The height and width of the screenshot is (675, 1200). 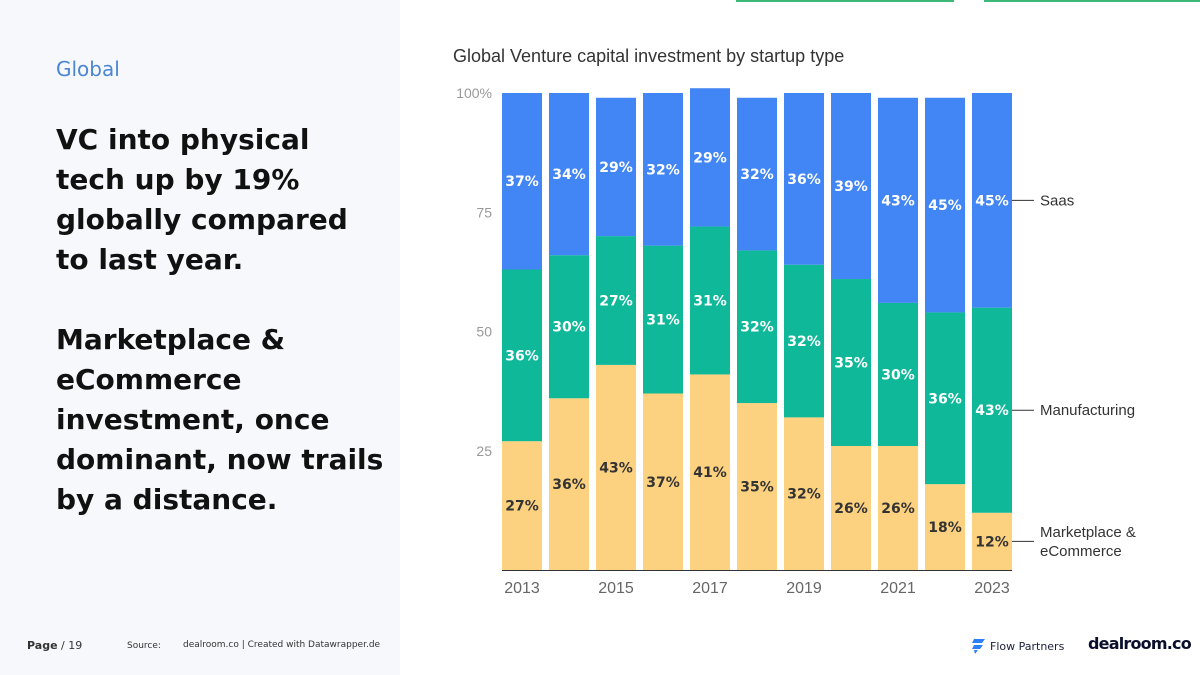 I want to click on data-label: 18%, so click(x=945, y=528).